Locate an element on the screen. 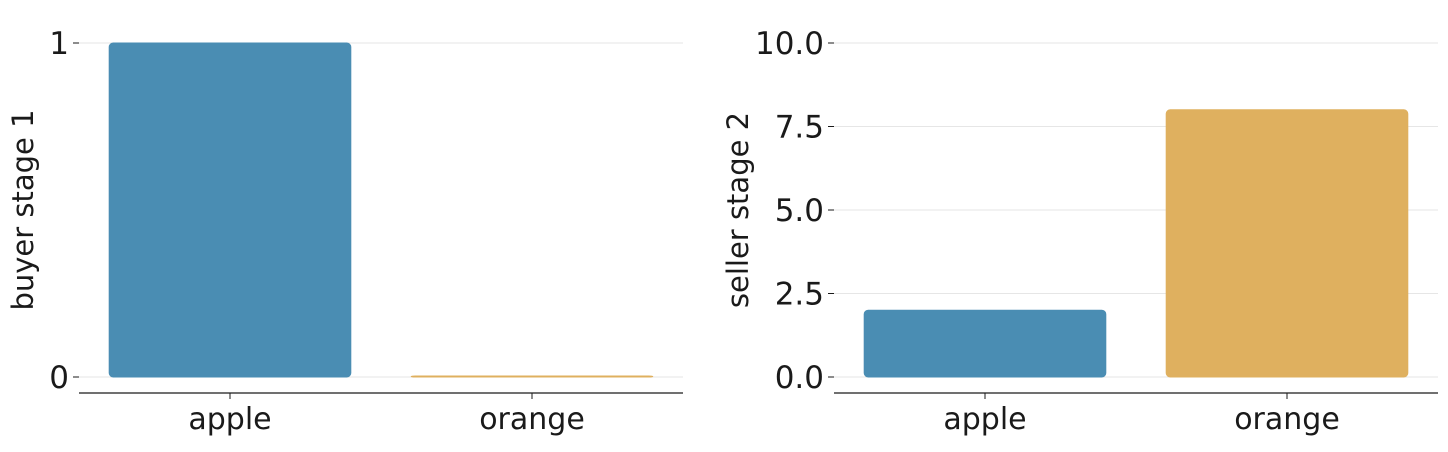  y-tick-label: 0 is located at coordinates (59, 378).